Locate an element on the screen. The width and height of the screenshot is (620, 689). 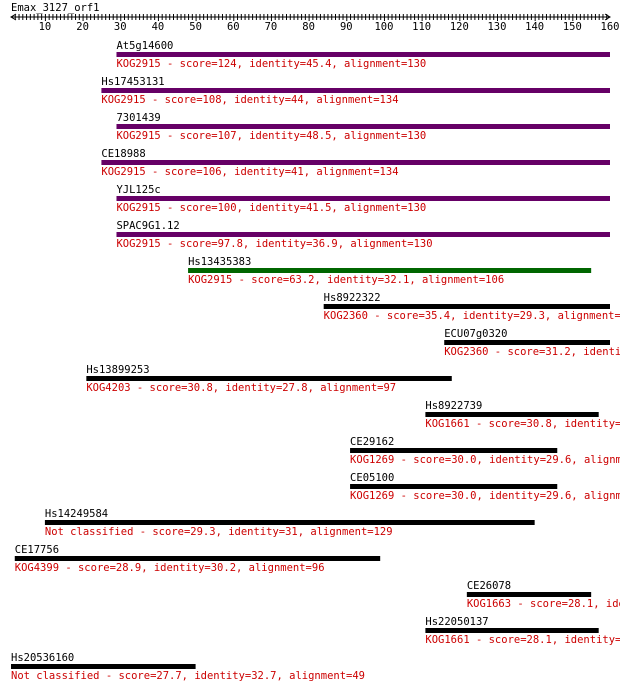
hit-name: At5g14600 is located at coordinates (144, 46).